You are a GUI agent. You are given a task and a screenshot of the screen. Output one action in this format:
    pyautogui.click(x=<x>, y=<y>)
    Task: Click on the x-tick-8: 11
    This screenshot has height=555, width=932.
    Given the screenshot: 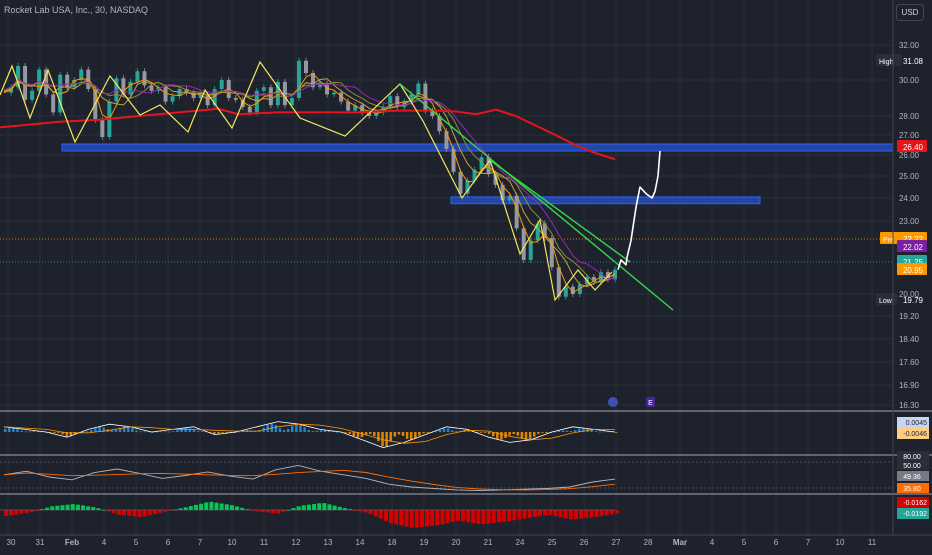 What is the action you would take?
    pyautogui.click(x=264, y=542)
    